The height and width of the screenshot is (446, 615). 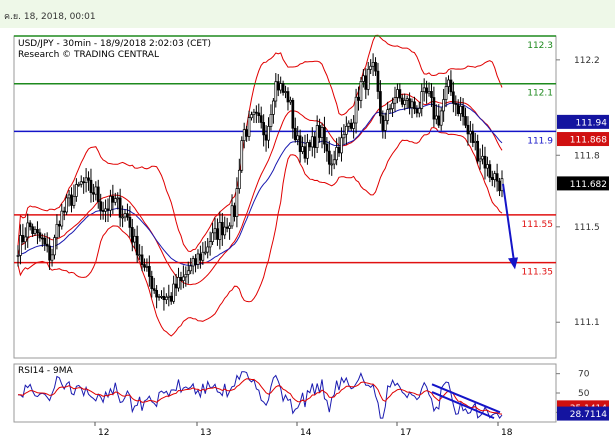 I want to click on price-badge-label: 111.94, so click(x=592, y=123).